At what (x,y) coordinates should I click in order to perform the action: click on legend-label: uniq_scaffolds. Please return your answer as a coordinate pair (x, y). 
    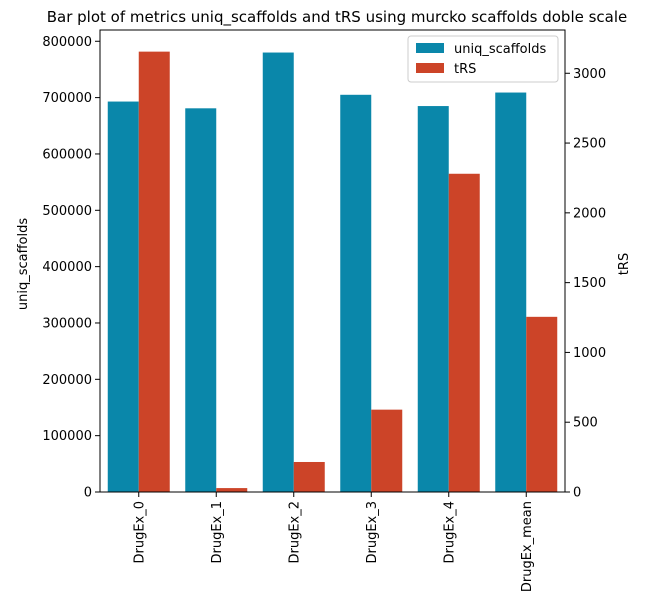
    Looking at the image, I should click on (500, 49).